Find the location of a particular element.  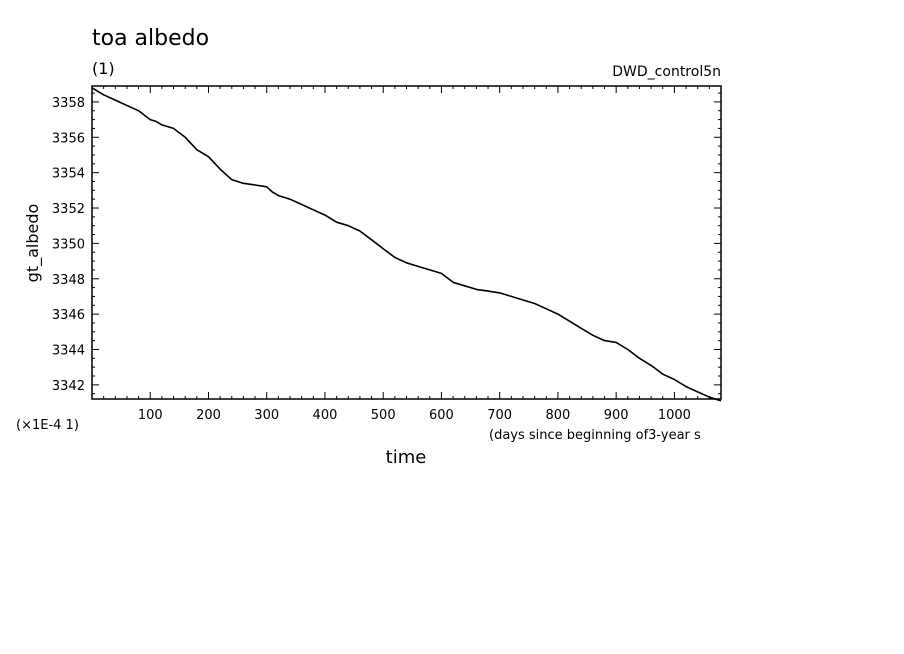

chart-subtitle: (1) is located at coordinates (103, 68).